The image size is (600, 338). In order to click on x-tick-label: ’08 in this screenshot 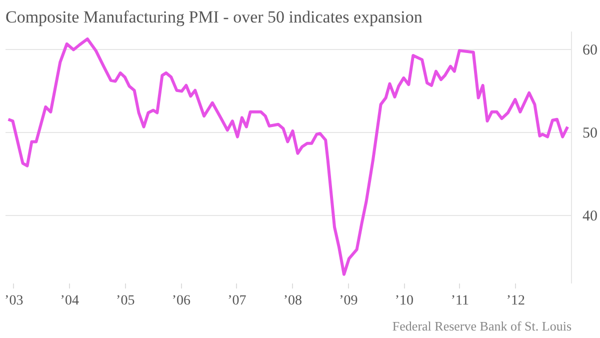, I will do `click(292, 301)`.